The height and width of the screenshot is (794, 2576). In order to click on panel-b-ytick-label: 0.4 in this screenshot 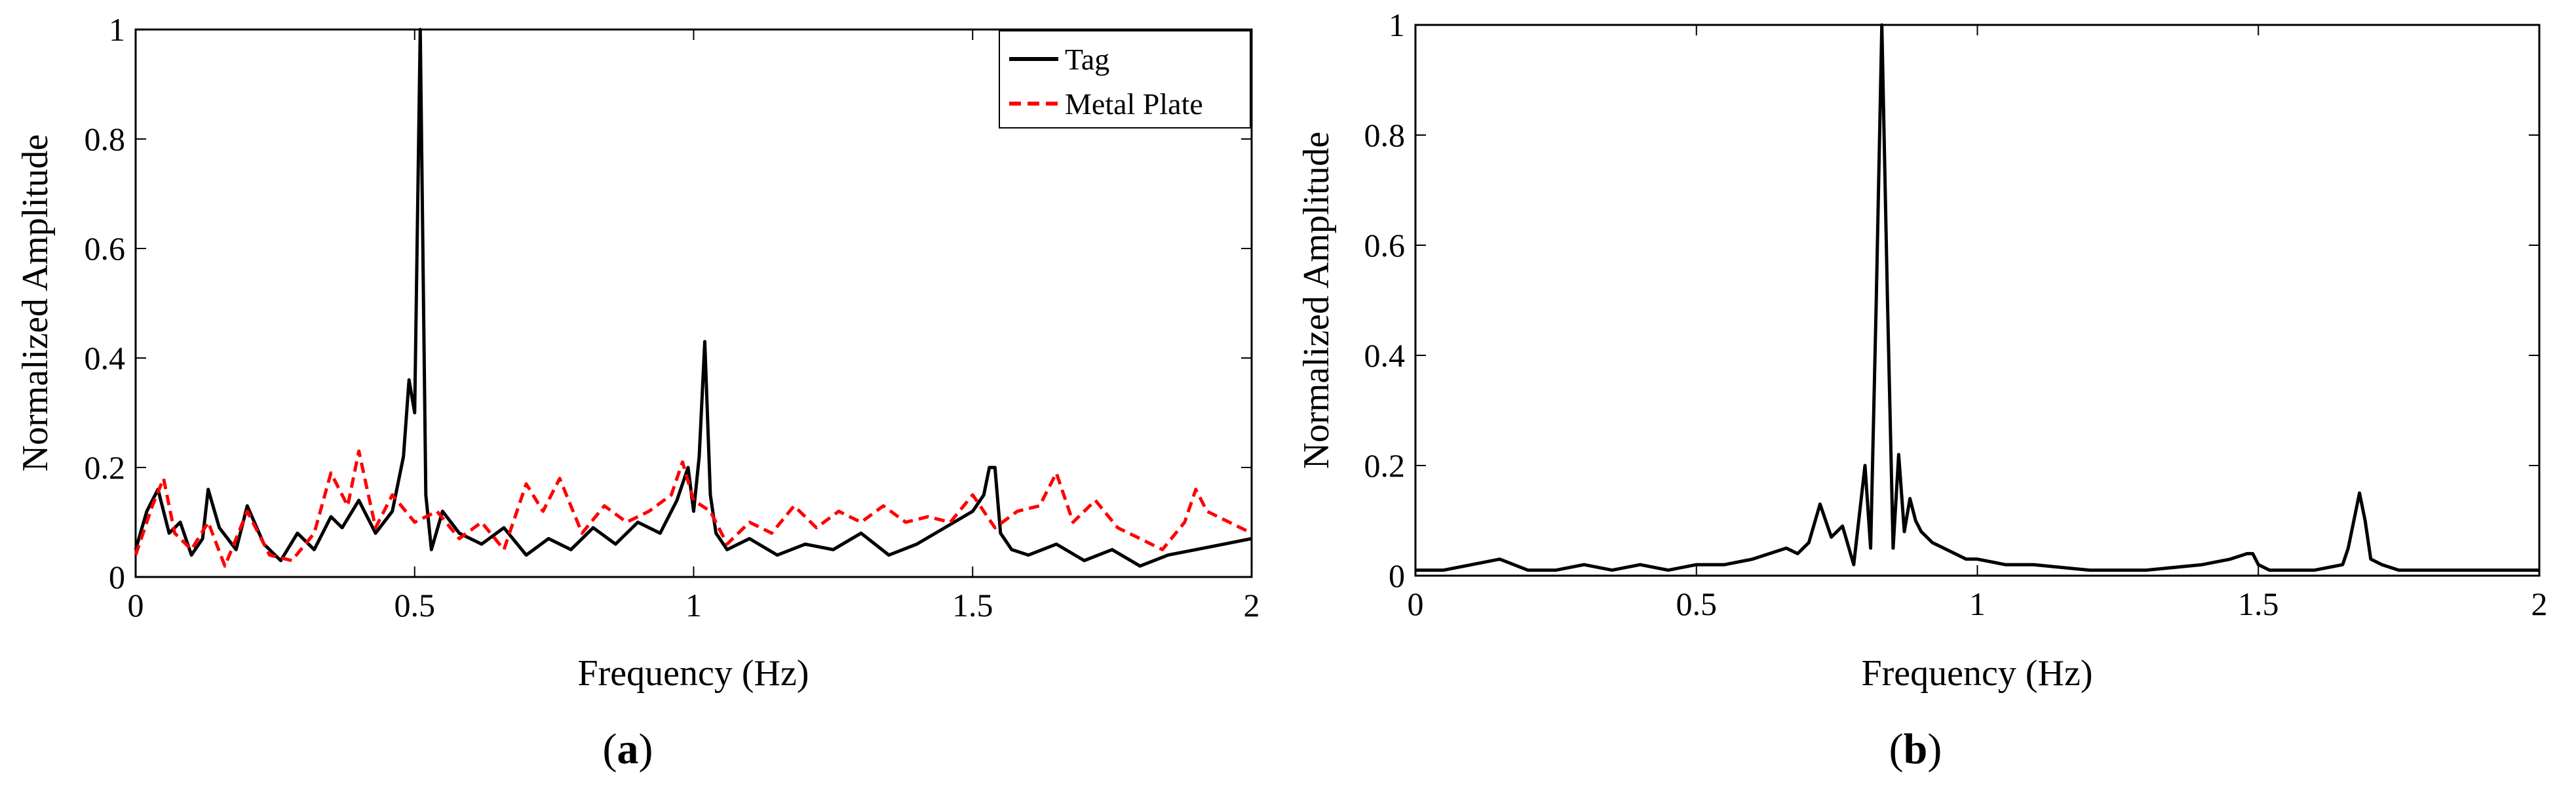, I will do `click(1385, 355)`.